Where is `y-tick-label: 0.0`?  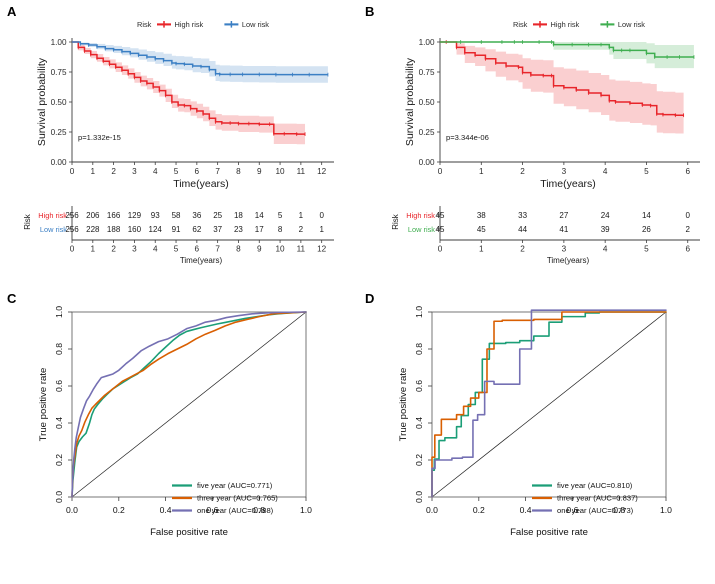
y-tick-label: 0.0 is located at coordinates (59, 497).